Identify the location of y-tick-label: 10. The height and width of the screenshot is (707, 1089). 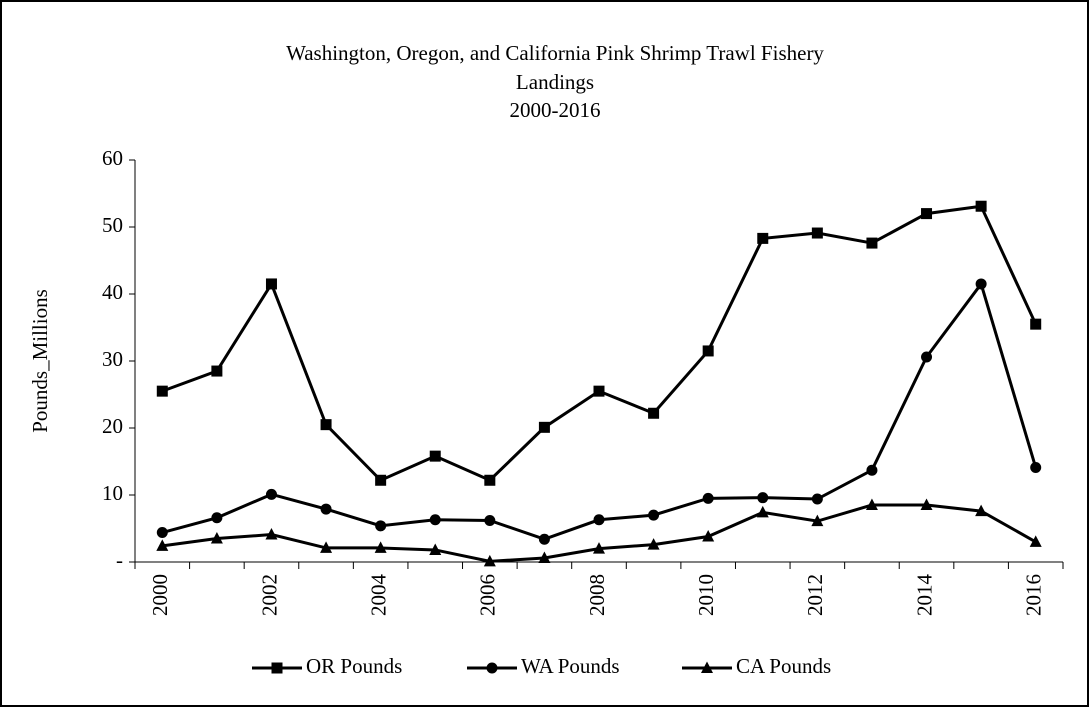
(112, 493).